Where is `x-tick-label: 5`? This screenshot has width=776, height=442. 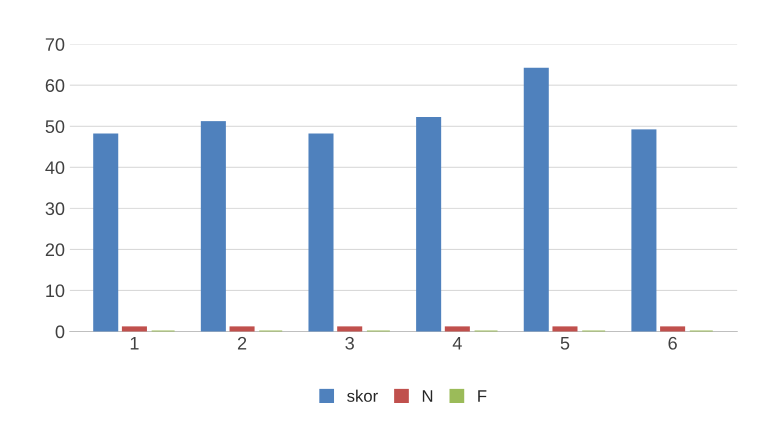
x-tick-label: 5 is located at coordinates (565, 343).